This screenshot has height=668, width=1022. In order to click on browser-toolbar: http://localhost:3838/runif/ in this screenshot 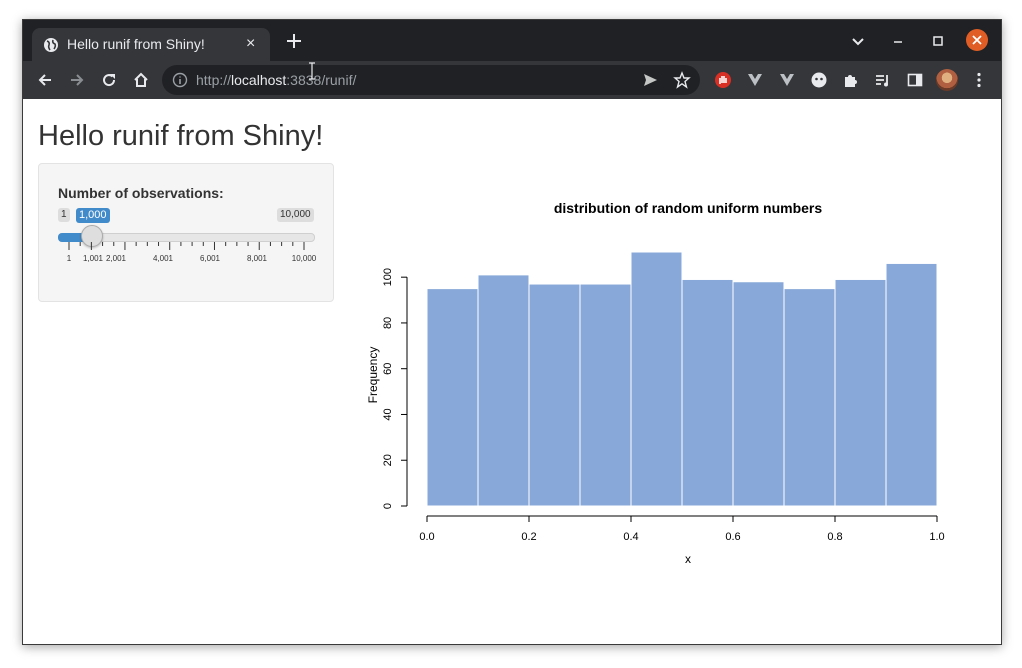, I will do `click(512, 80)`.